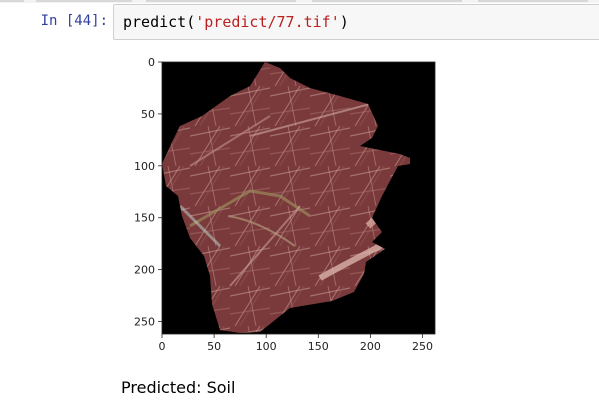 This screenshot has width=599, height=416. What do you see at coordinates (151, 62) in the screenshot?
I see `y-tick-label: 0` at bounding box center [151, 62].